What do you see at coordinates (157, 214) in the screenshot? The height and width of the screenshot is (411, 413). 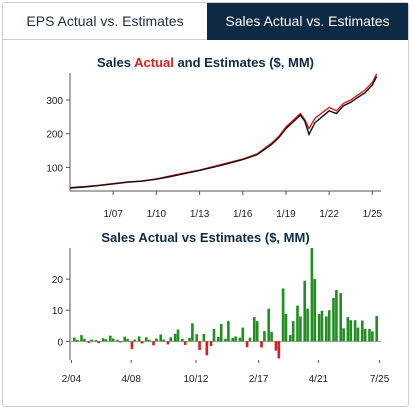 I see `x-tick-label: 1/10` at bounding box center [157, 214].